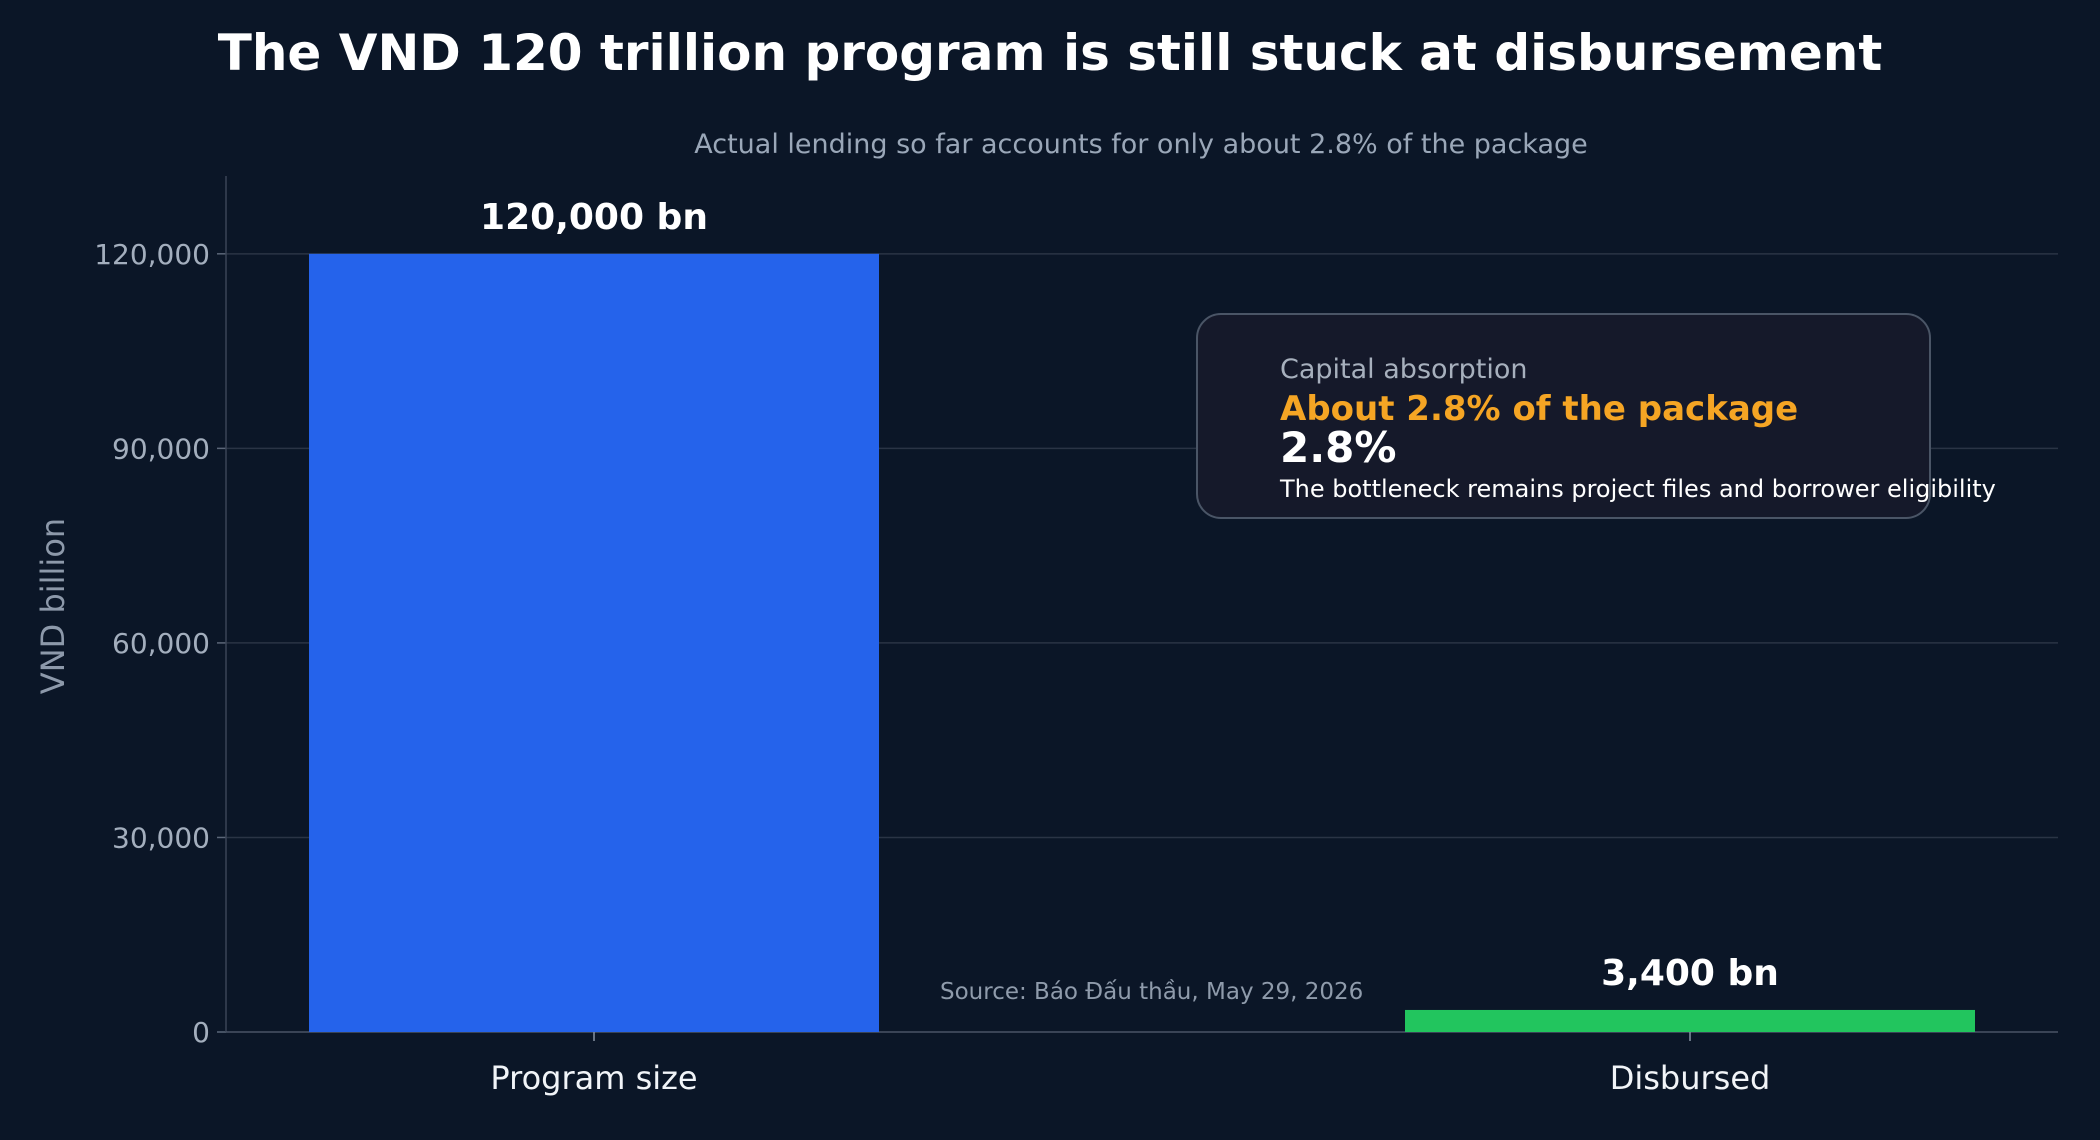 The height and width of the screenshot is (1140, 2100). Describe the element at coordinates (1539, 409) in the screenshot. I see `annotation-headline: About 2.8% of the package` at that location.